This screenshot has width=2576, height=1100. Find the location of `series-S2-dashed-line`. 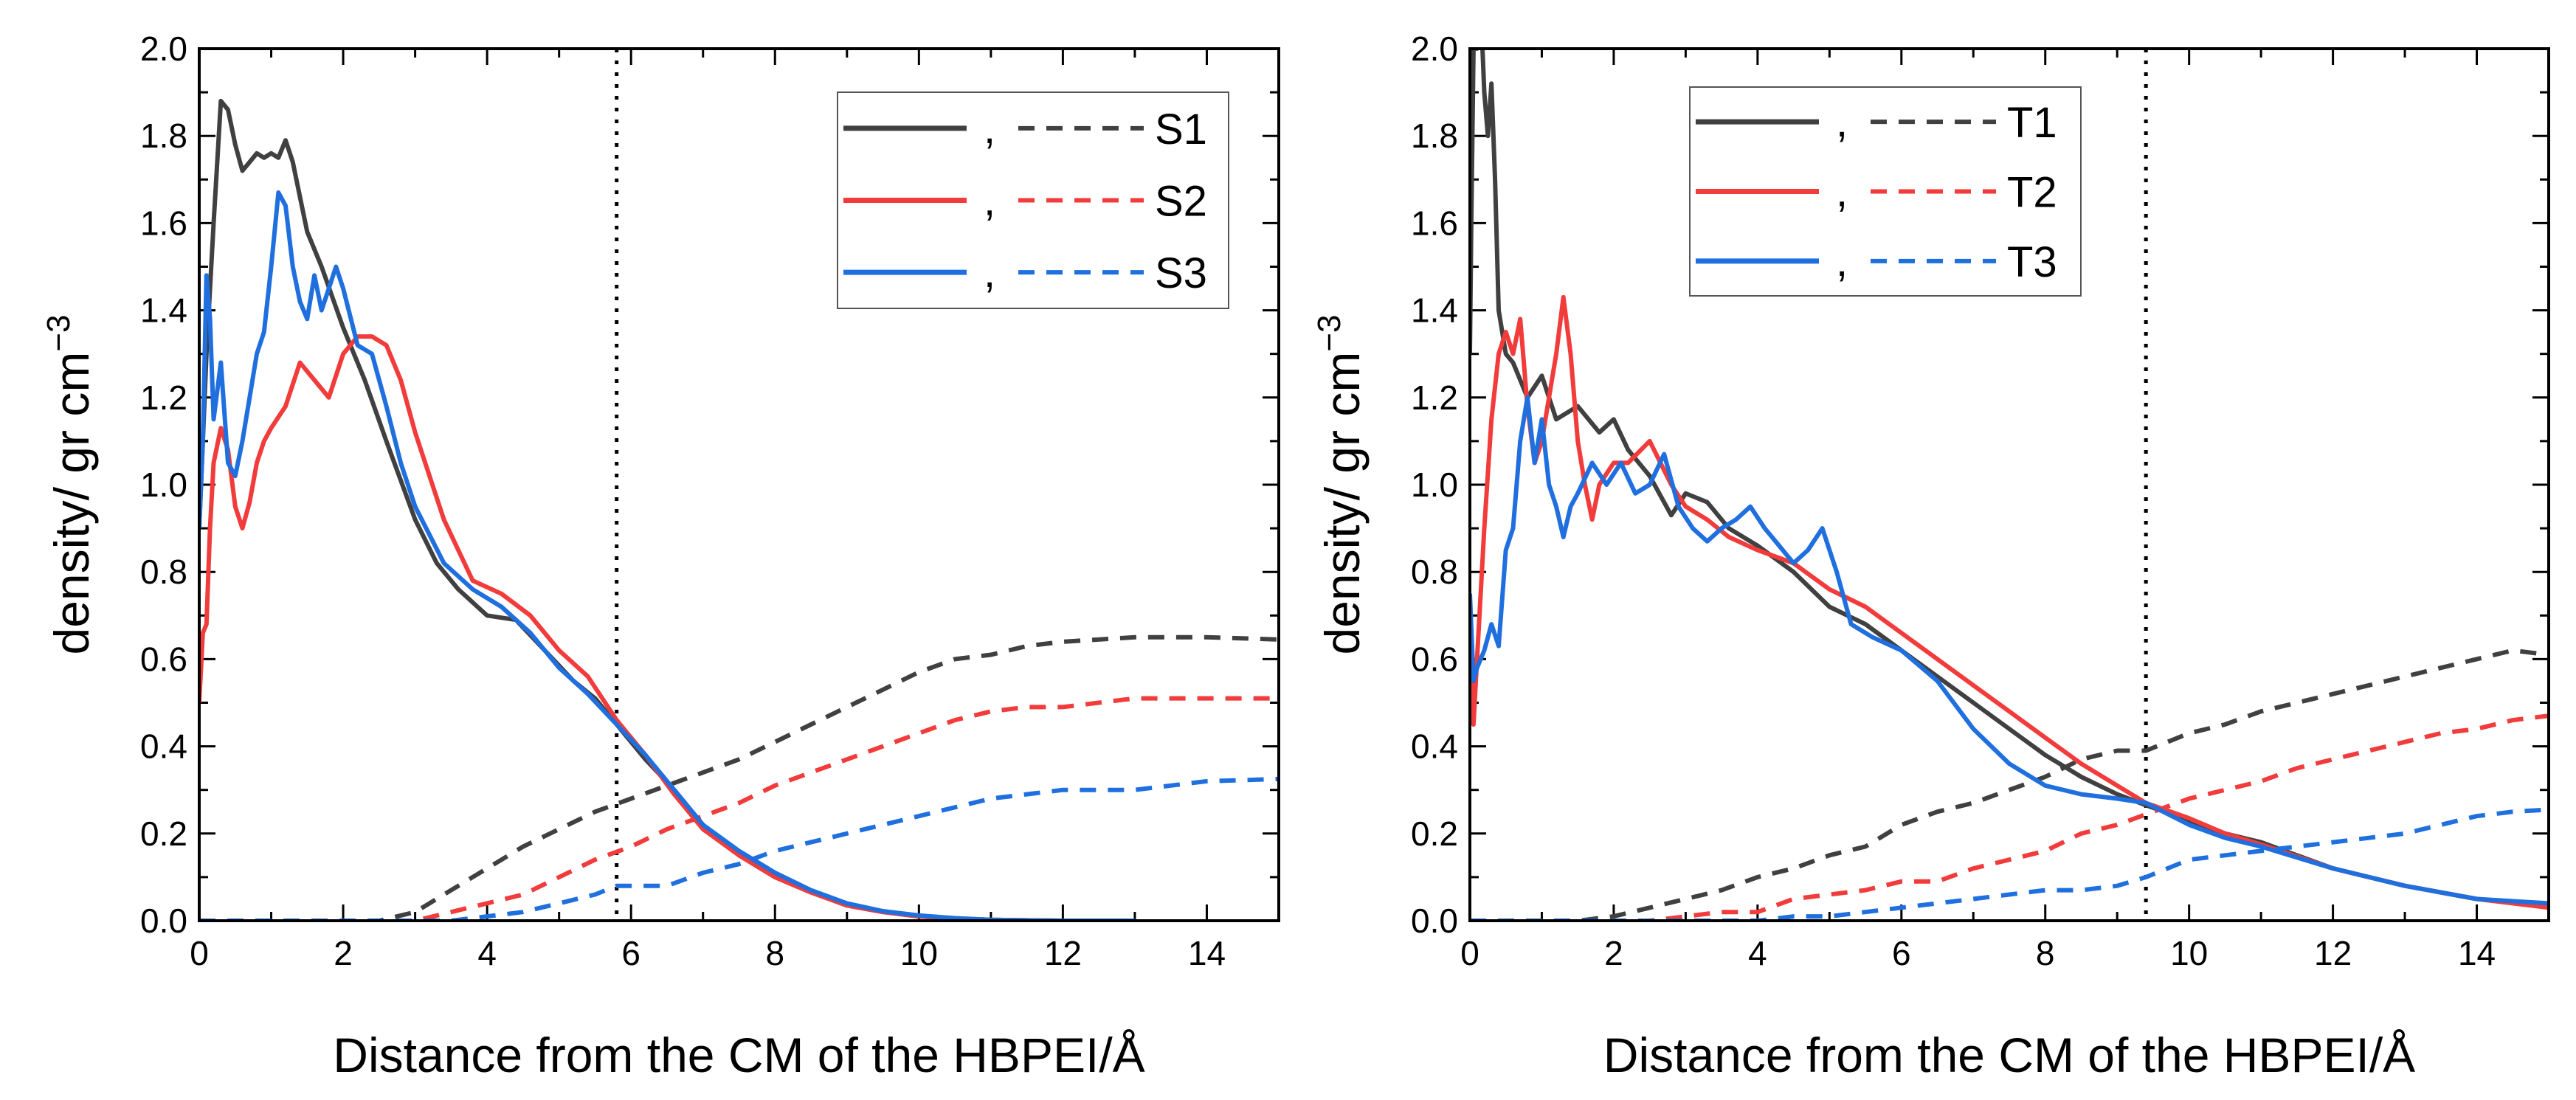

series-S2-dashed-line is located at coordinates (739, 808).